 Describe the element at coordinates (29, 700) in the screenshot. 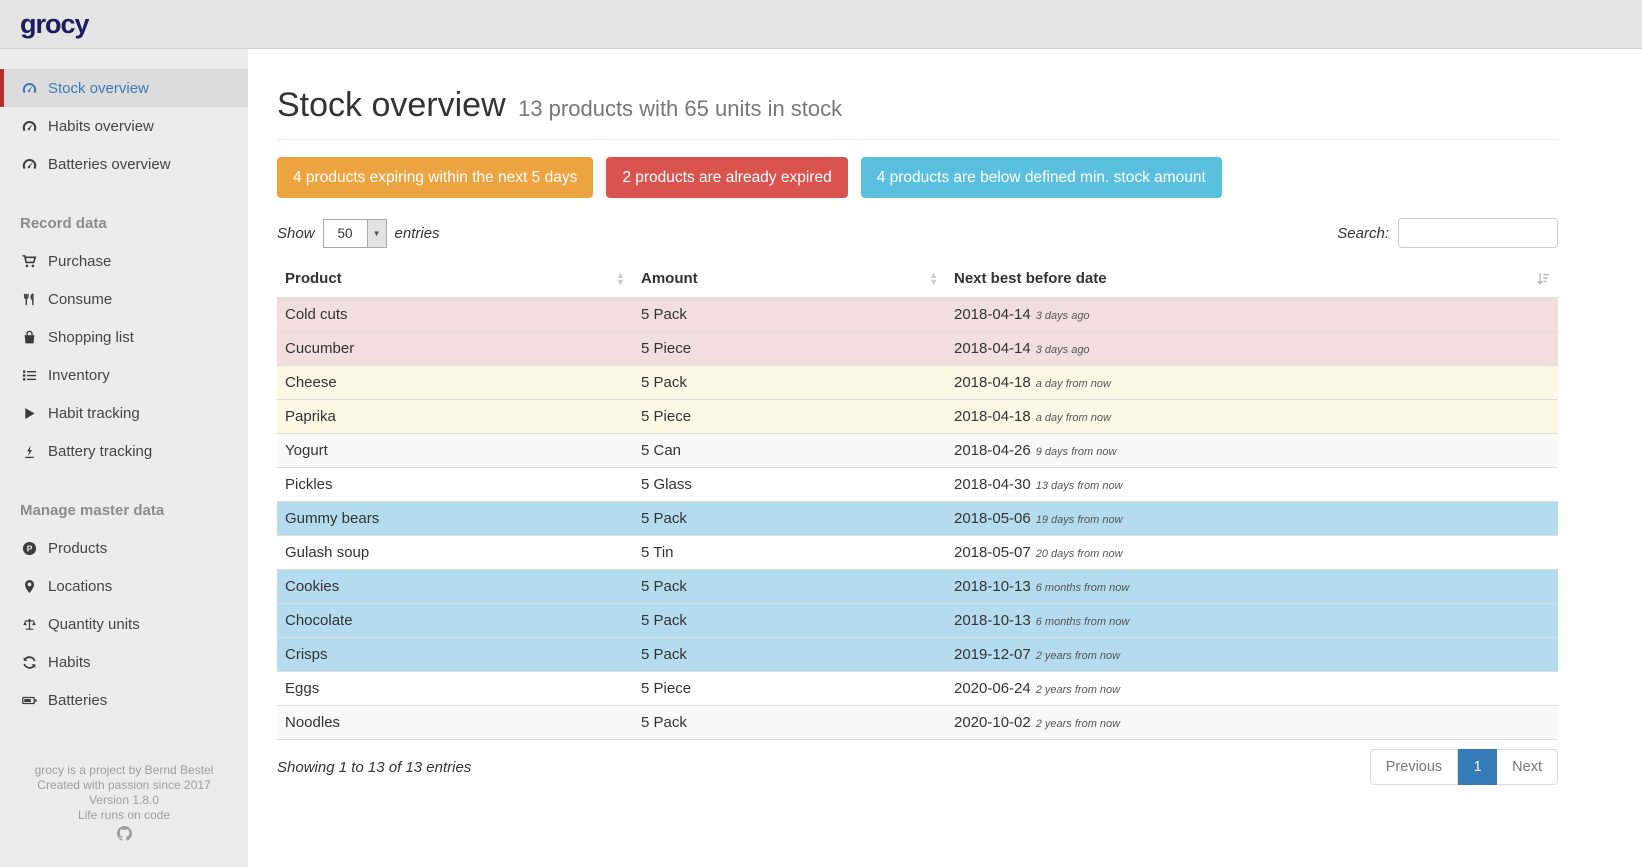

I see `battery-icon` at that location.